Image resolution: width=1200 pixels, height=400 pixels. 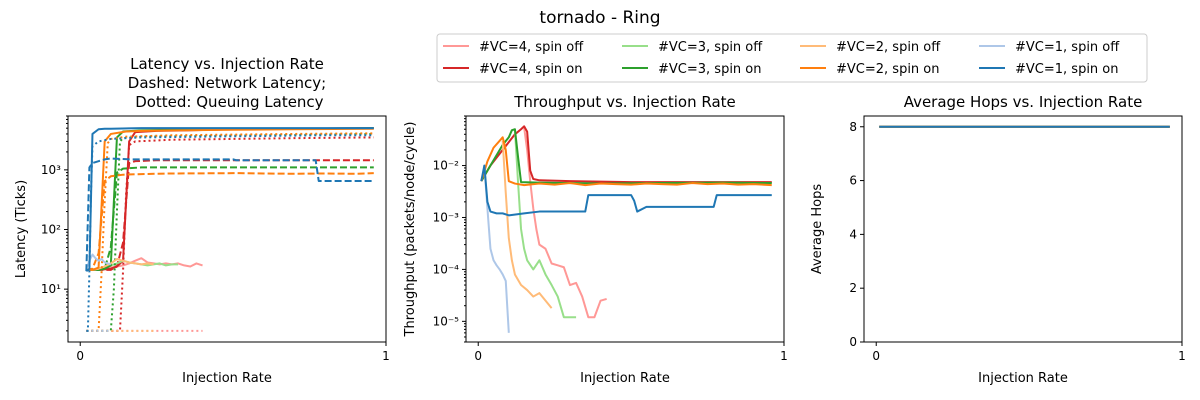 I want to click on legend-label: #VC=1, spin off, so click(x=1067, y=47).